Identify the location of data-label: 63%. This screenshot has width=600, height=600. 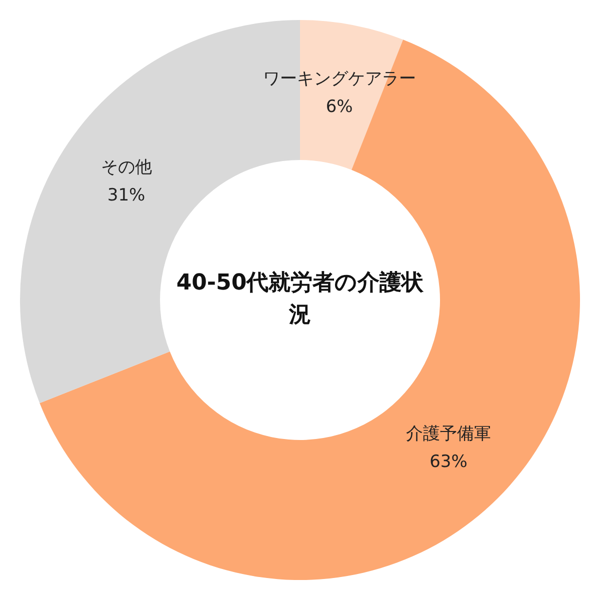
(449, 462).